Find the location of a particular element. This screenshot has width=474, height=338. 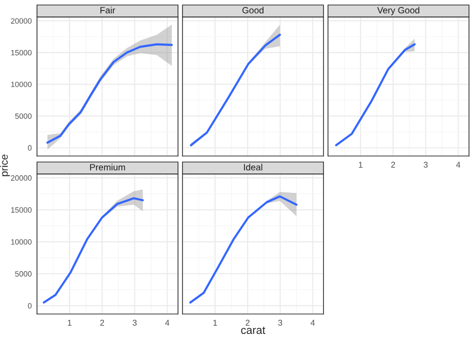

y-axis-title: price is located at coordinates (5, 165).